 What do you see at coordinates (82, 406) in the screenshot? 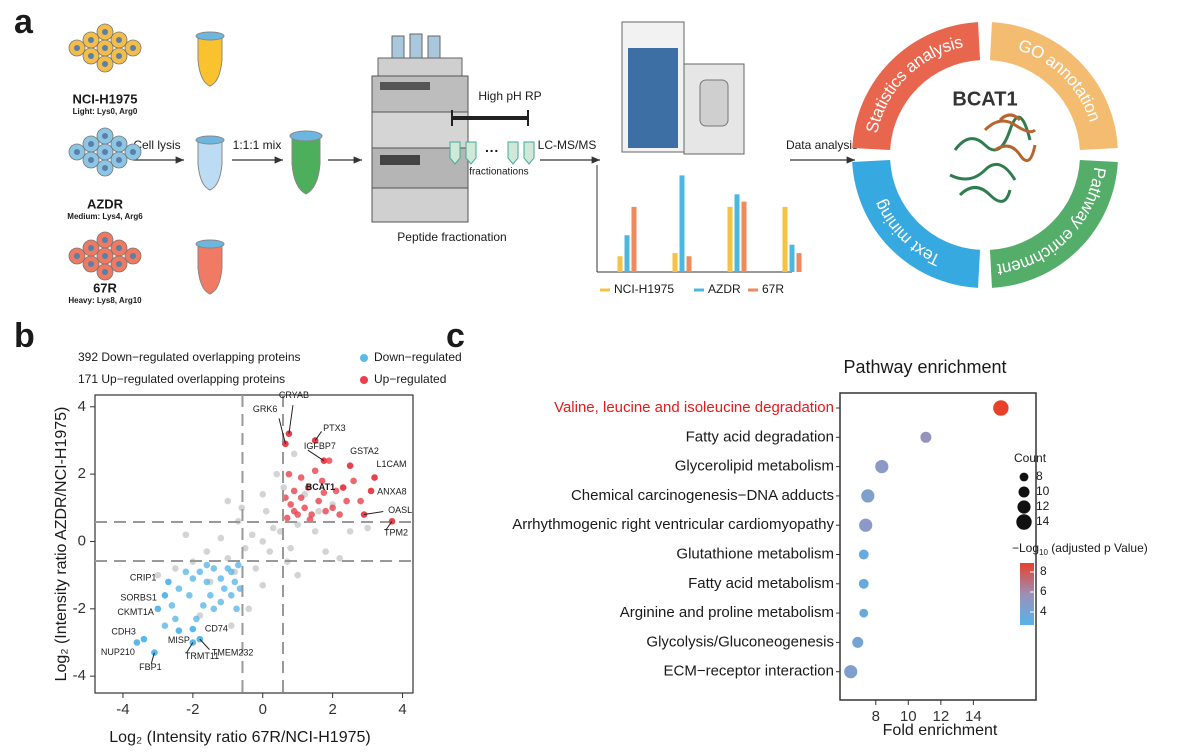
I see `y-tick-label: 4` at bounding box center [82, 406].